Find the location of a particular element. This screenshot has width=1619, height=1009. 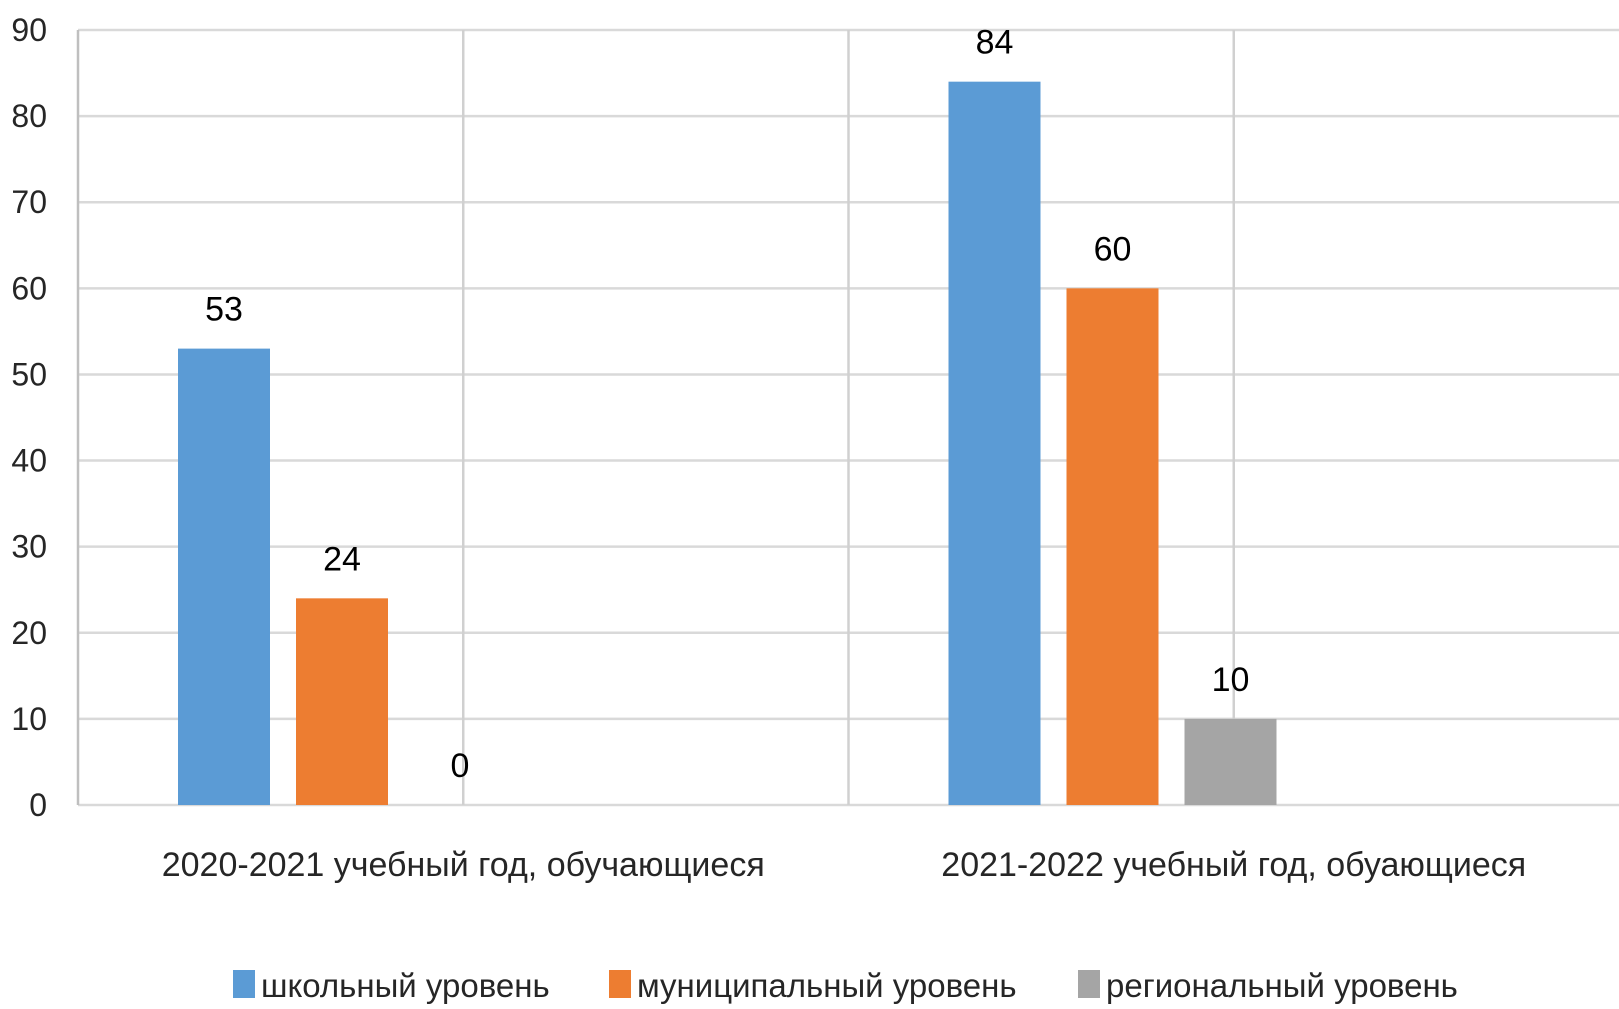

x-category-label: 2021-2022 учебный год, обуающиеся is located at coordinates (1233, 865).